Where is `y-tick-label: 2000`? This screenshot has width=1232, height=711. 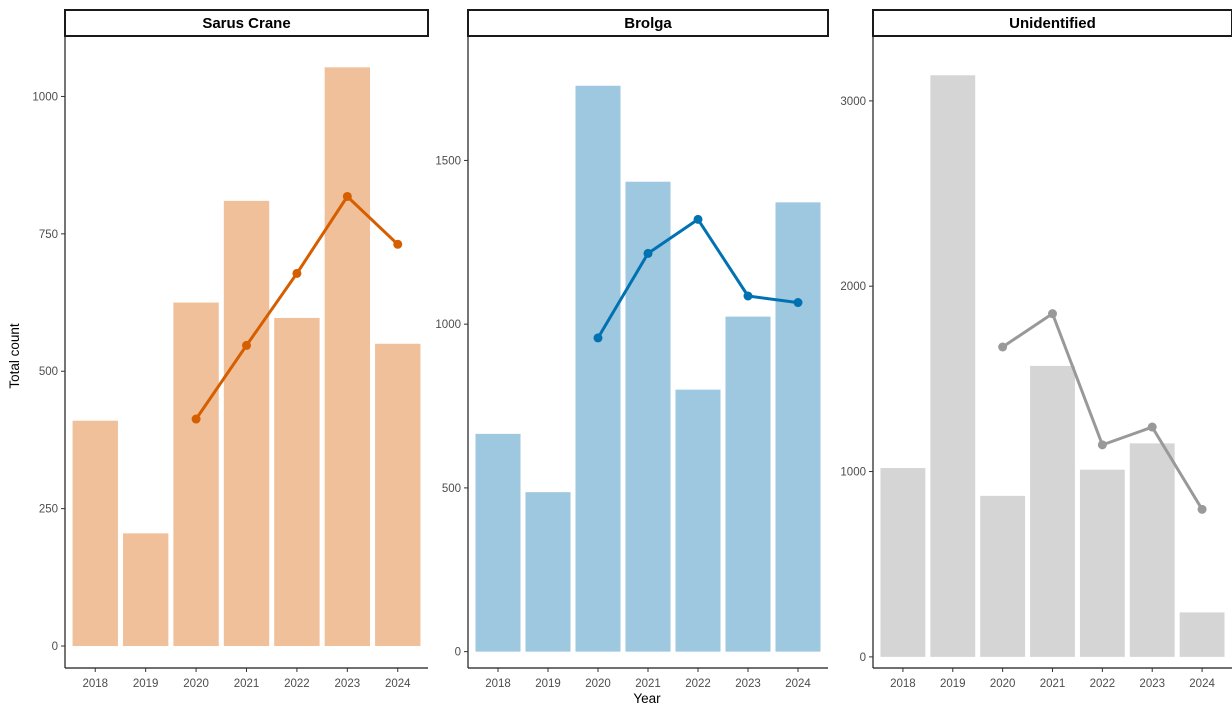 y-tick-label: 2000 is located at coordinates (853, 287).